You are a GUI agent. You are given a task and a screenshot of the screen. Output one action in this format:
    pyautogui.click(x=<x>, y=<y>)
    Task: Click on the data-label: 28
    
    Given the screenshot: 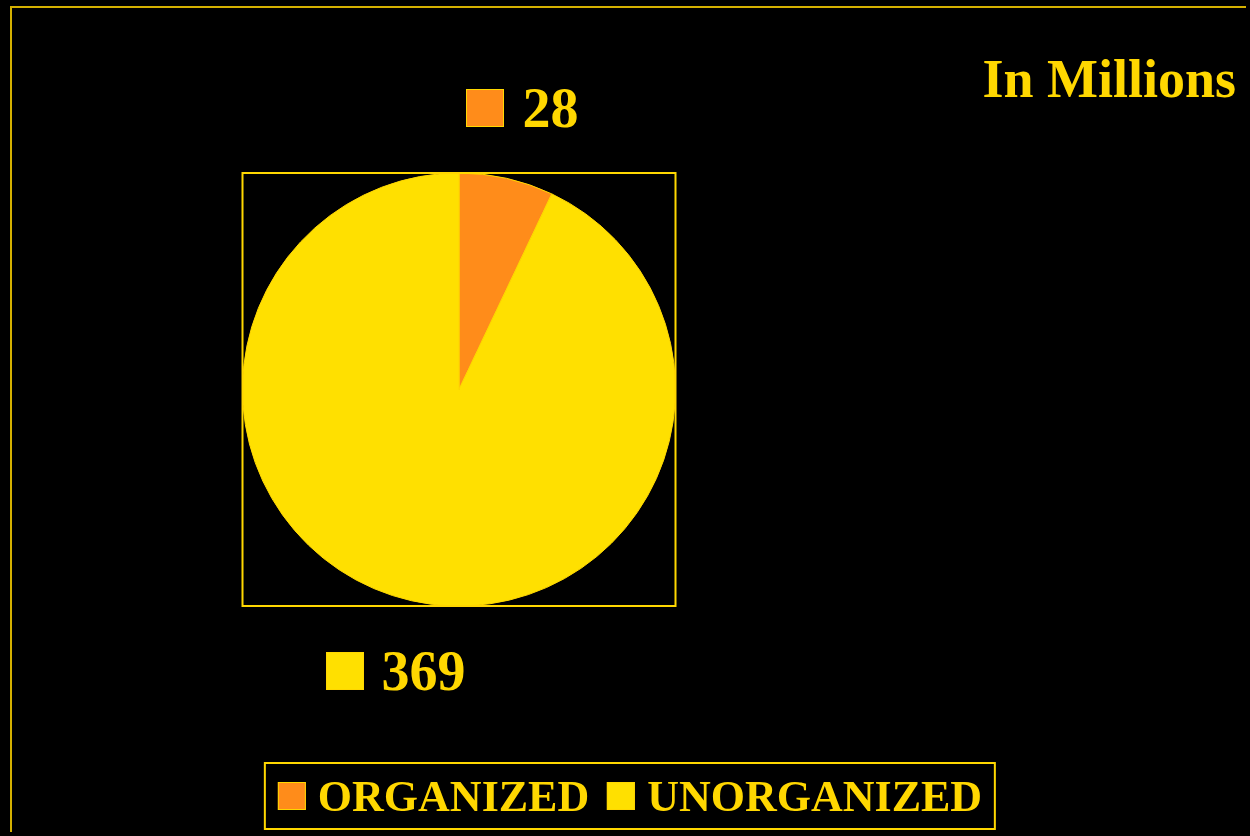 What is the action you would take?
    pyautogui.click(x=550, y=108)
    